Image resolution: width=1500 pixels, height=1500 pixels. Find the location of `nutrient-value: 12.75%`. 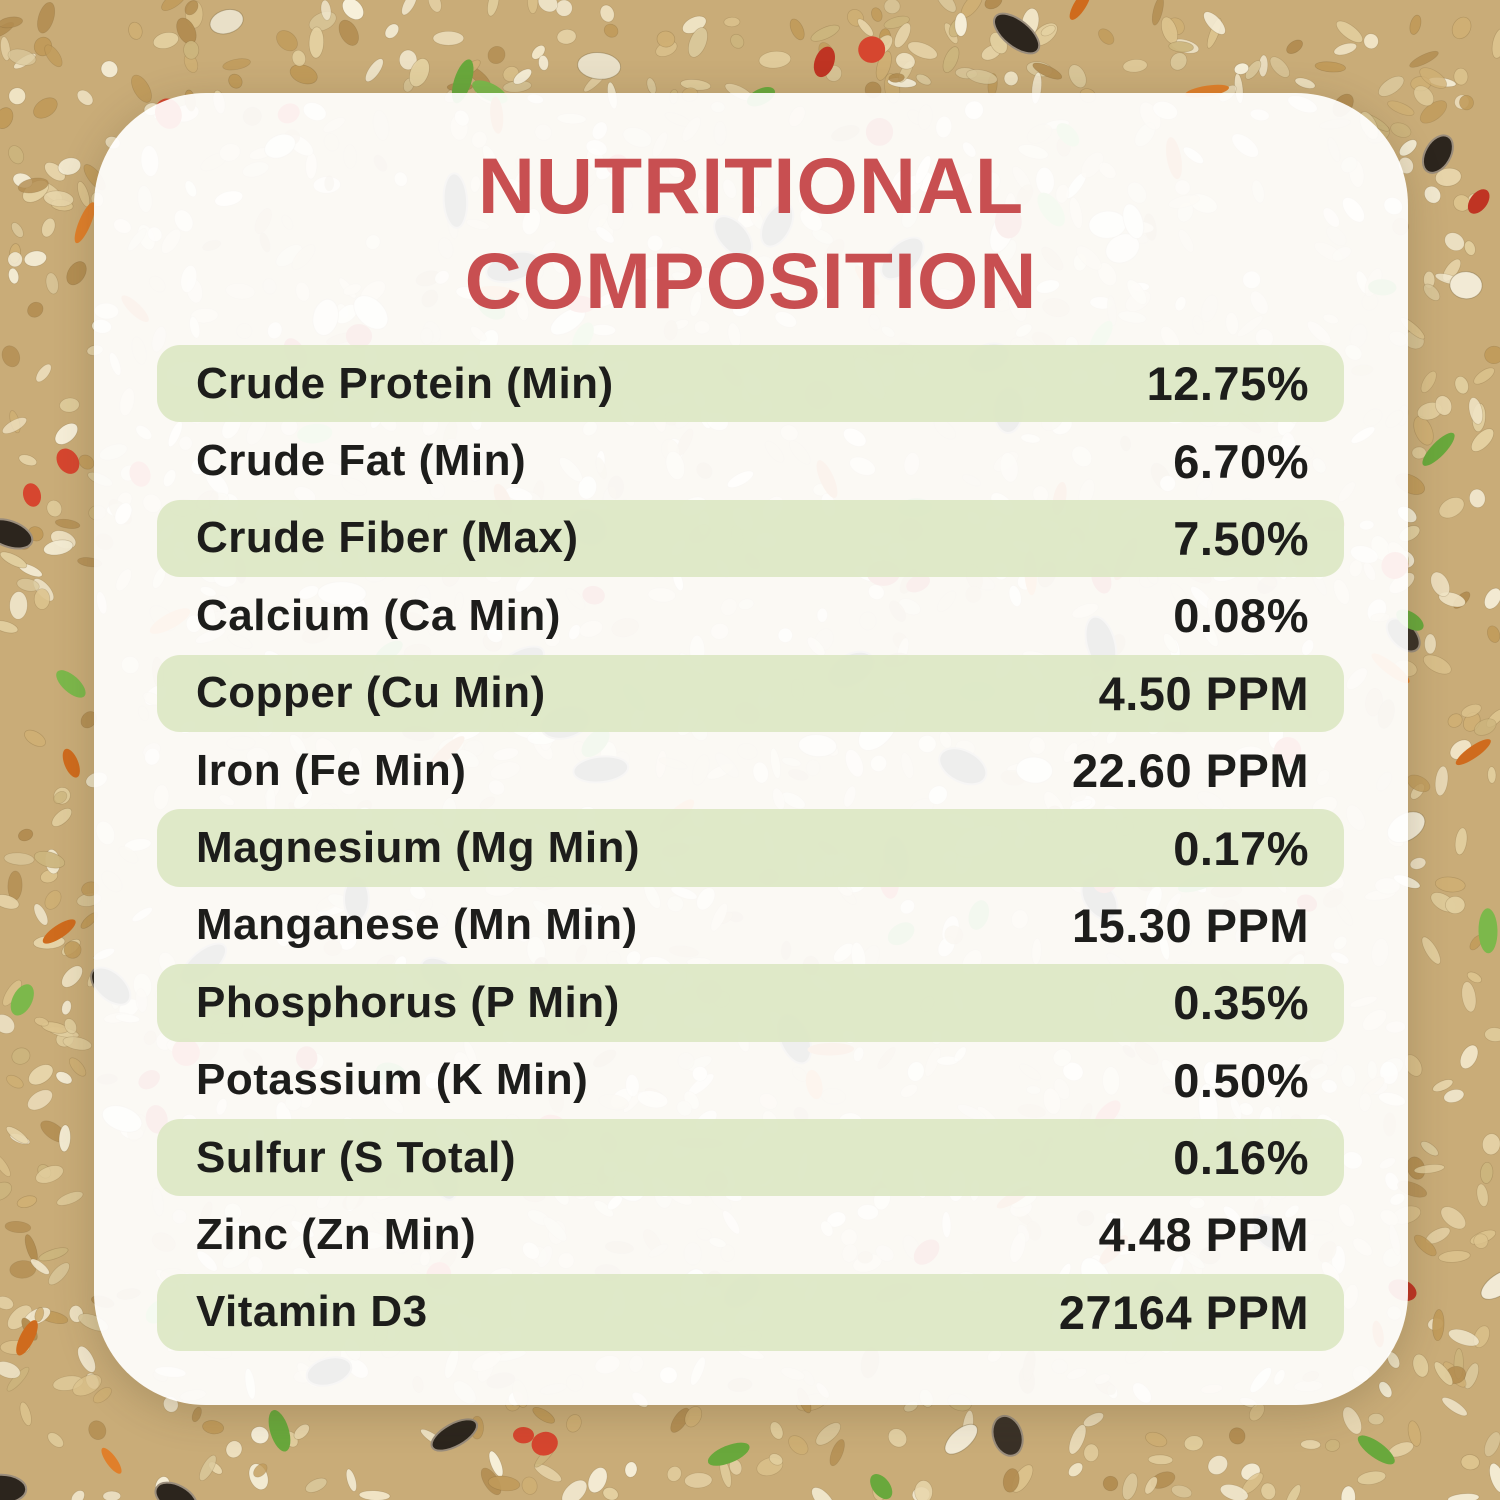

nutrient-value: 12.75% is located at coordinates (1227, 384).